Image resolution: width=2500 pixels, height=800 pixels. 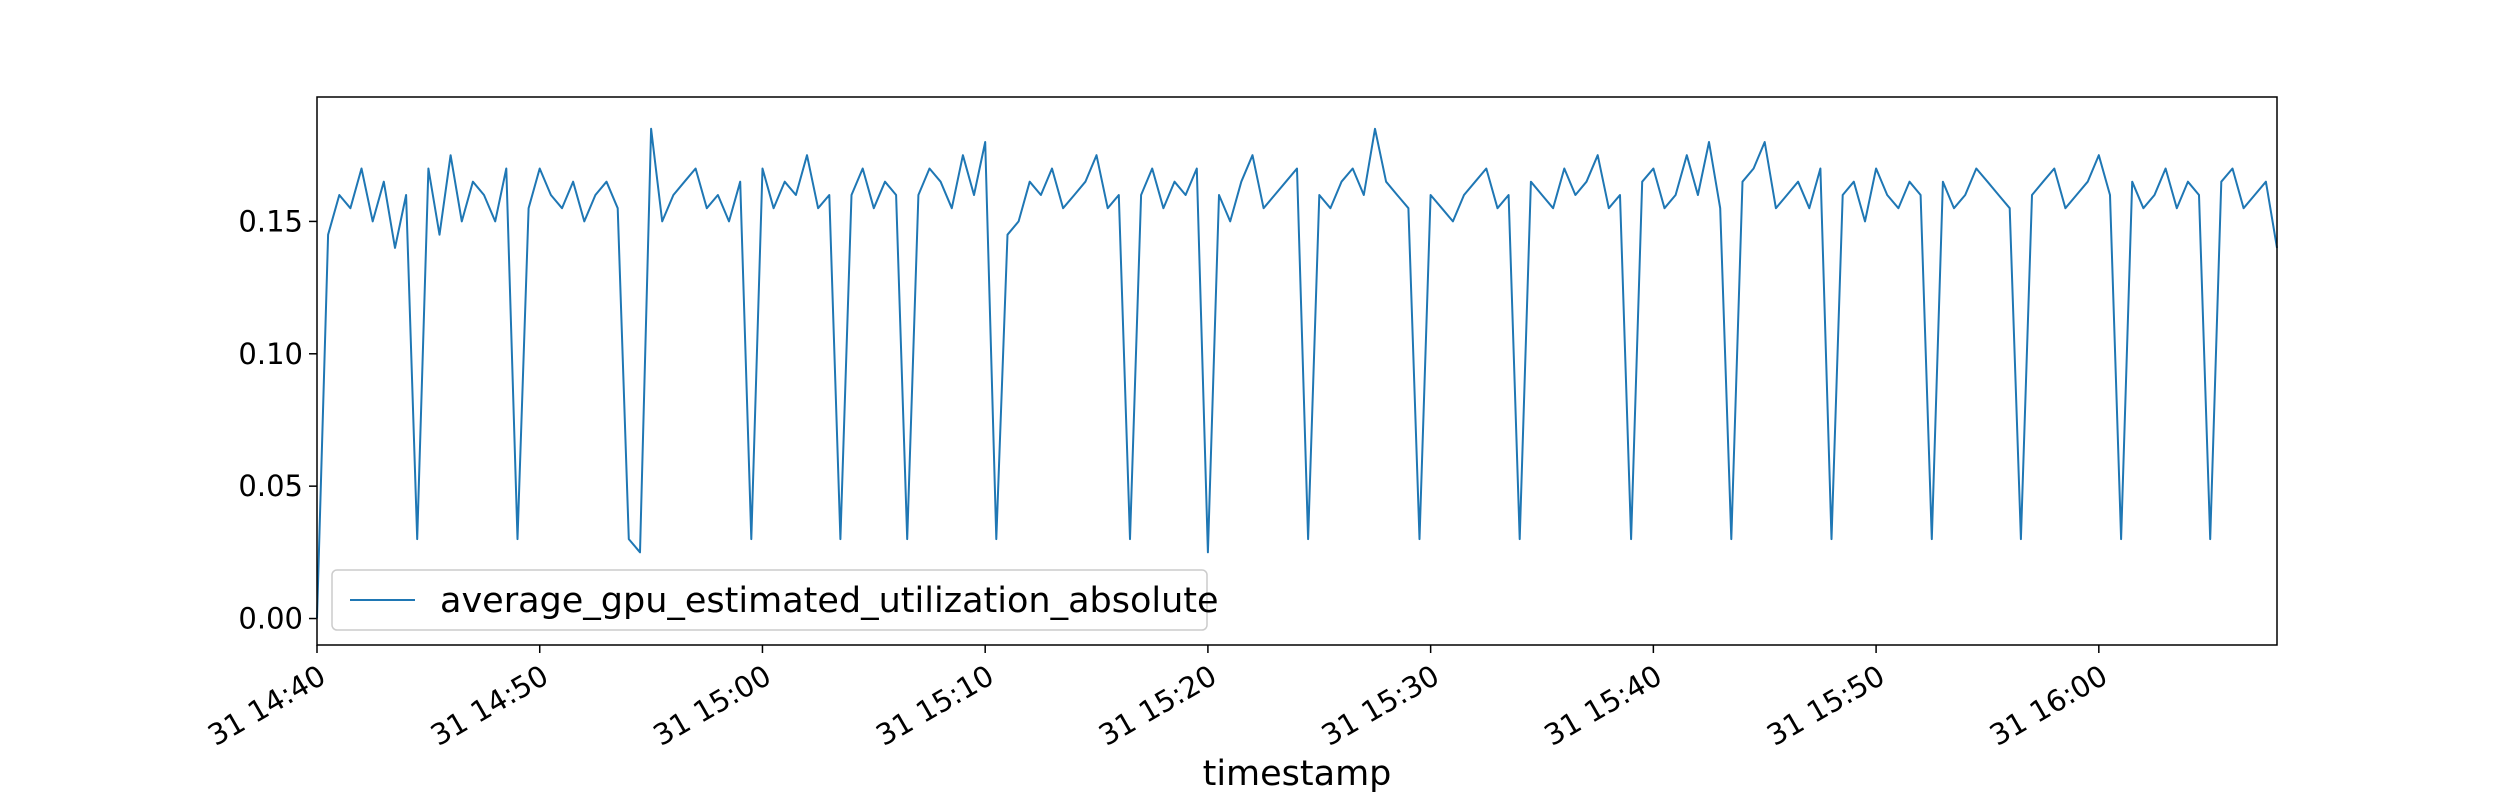 I want to click on x-axis-title: timestamp, so click(x=1297, y=774).